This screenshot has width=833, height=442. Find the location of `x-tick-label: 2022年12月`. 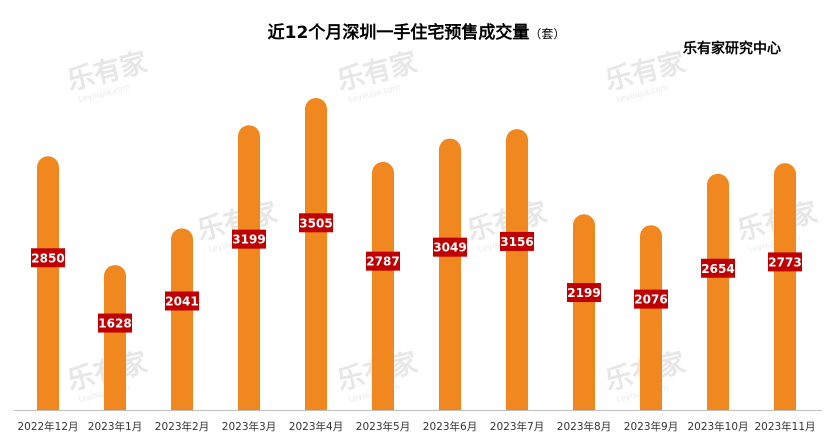

x-tick-label: 2022年12月 is located at coordinates (47, 426).